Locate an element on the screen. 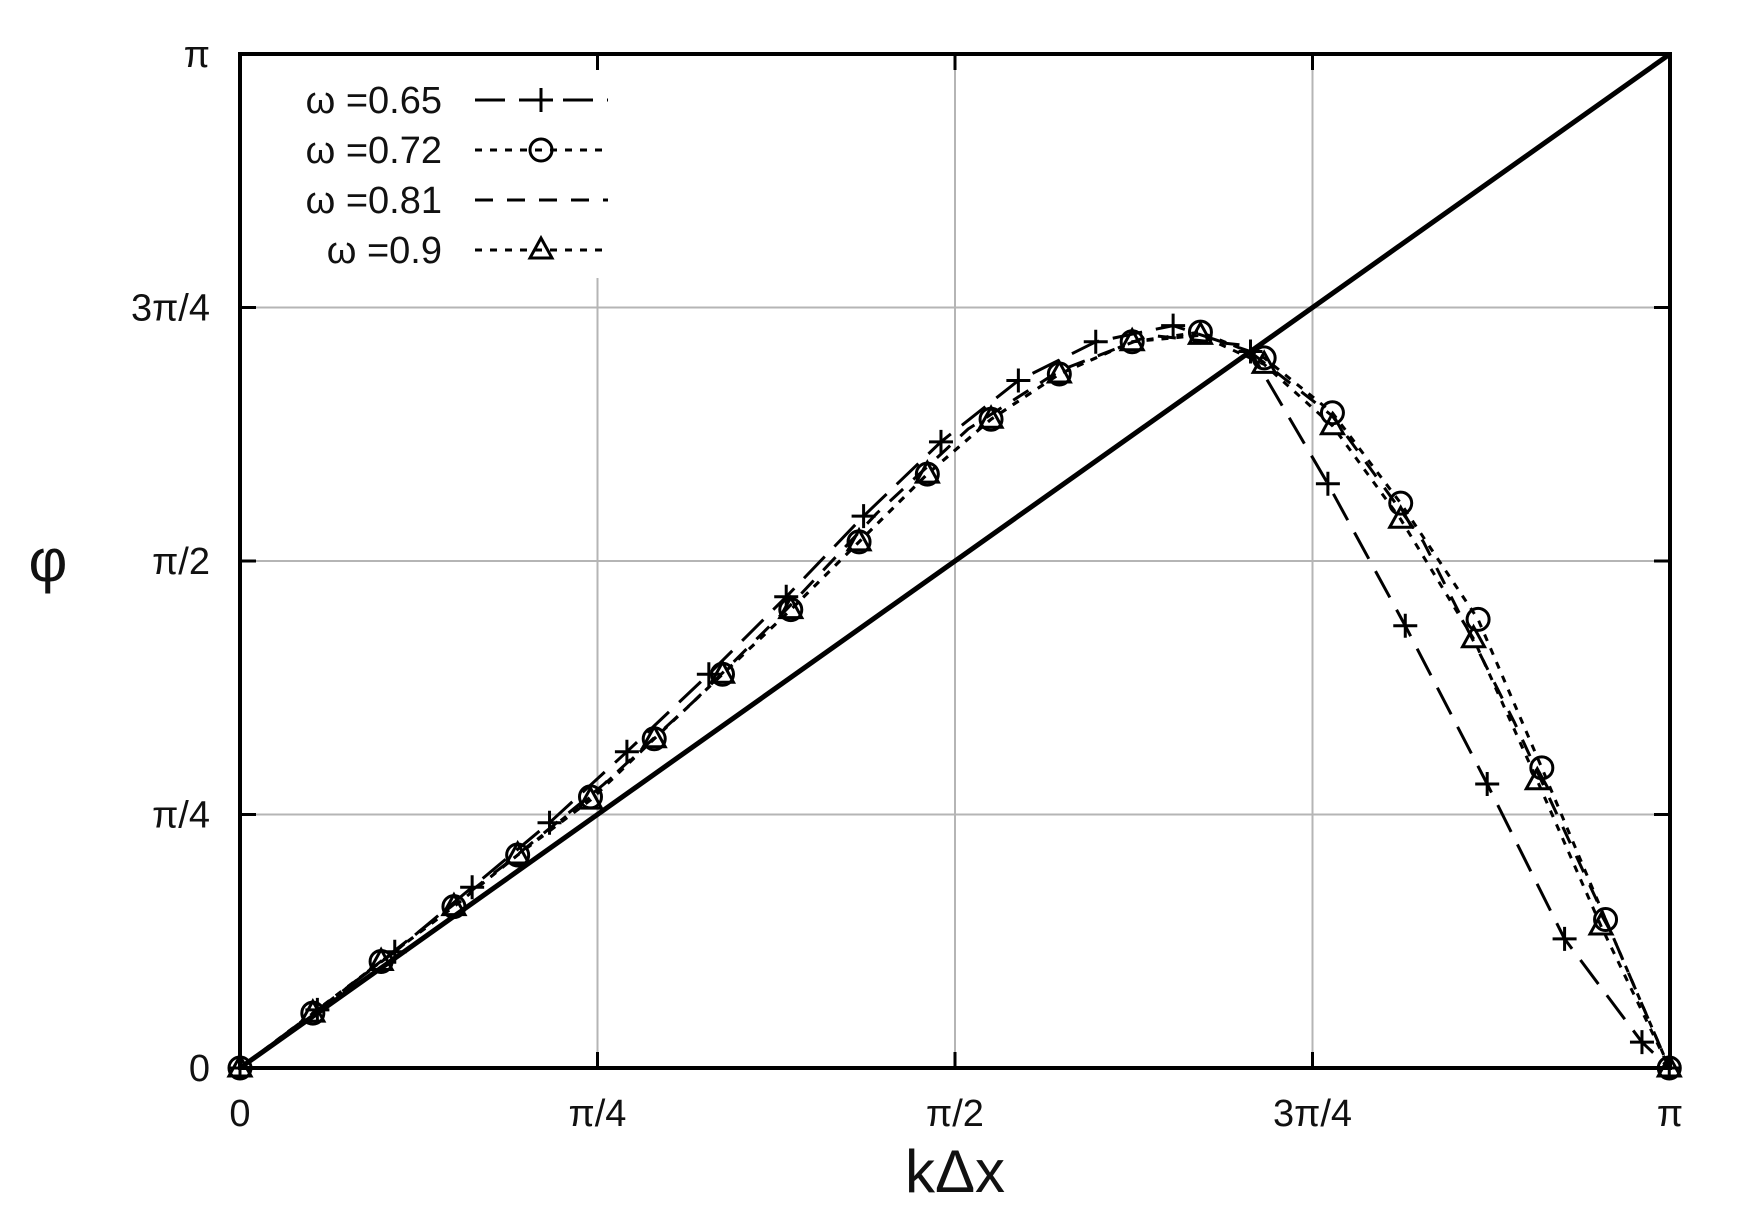 This screenshot has height=1222, width=1750. y-tick-label: 0 is located at coordinates (199, 1069).